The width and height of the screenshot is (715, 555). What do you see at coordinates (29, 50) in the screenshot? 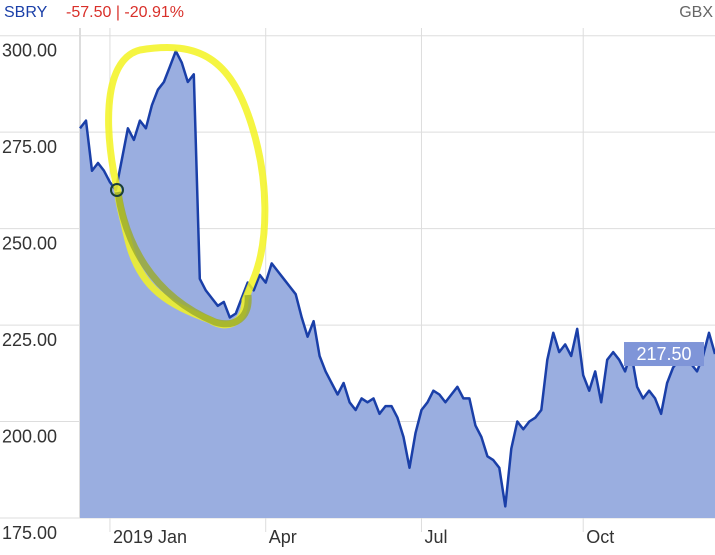
I see `y-tick-label: 300.00` at bounding box center [29, 50].